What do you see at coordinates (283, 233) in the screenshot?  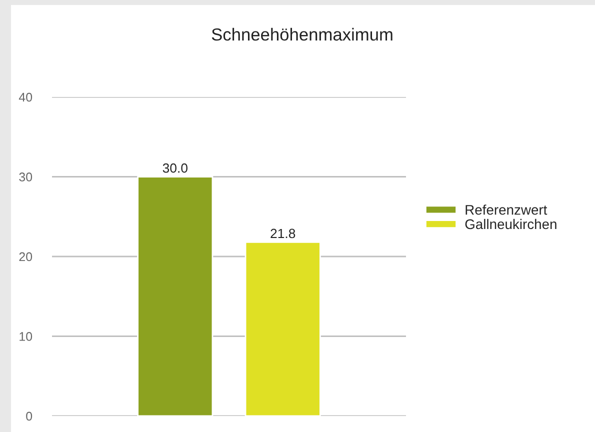 I see `data-label: 21.8` at bounding box center [283, 233].